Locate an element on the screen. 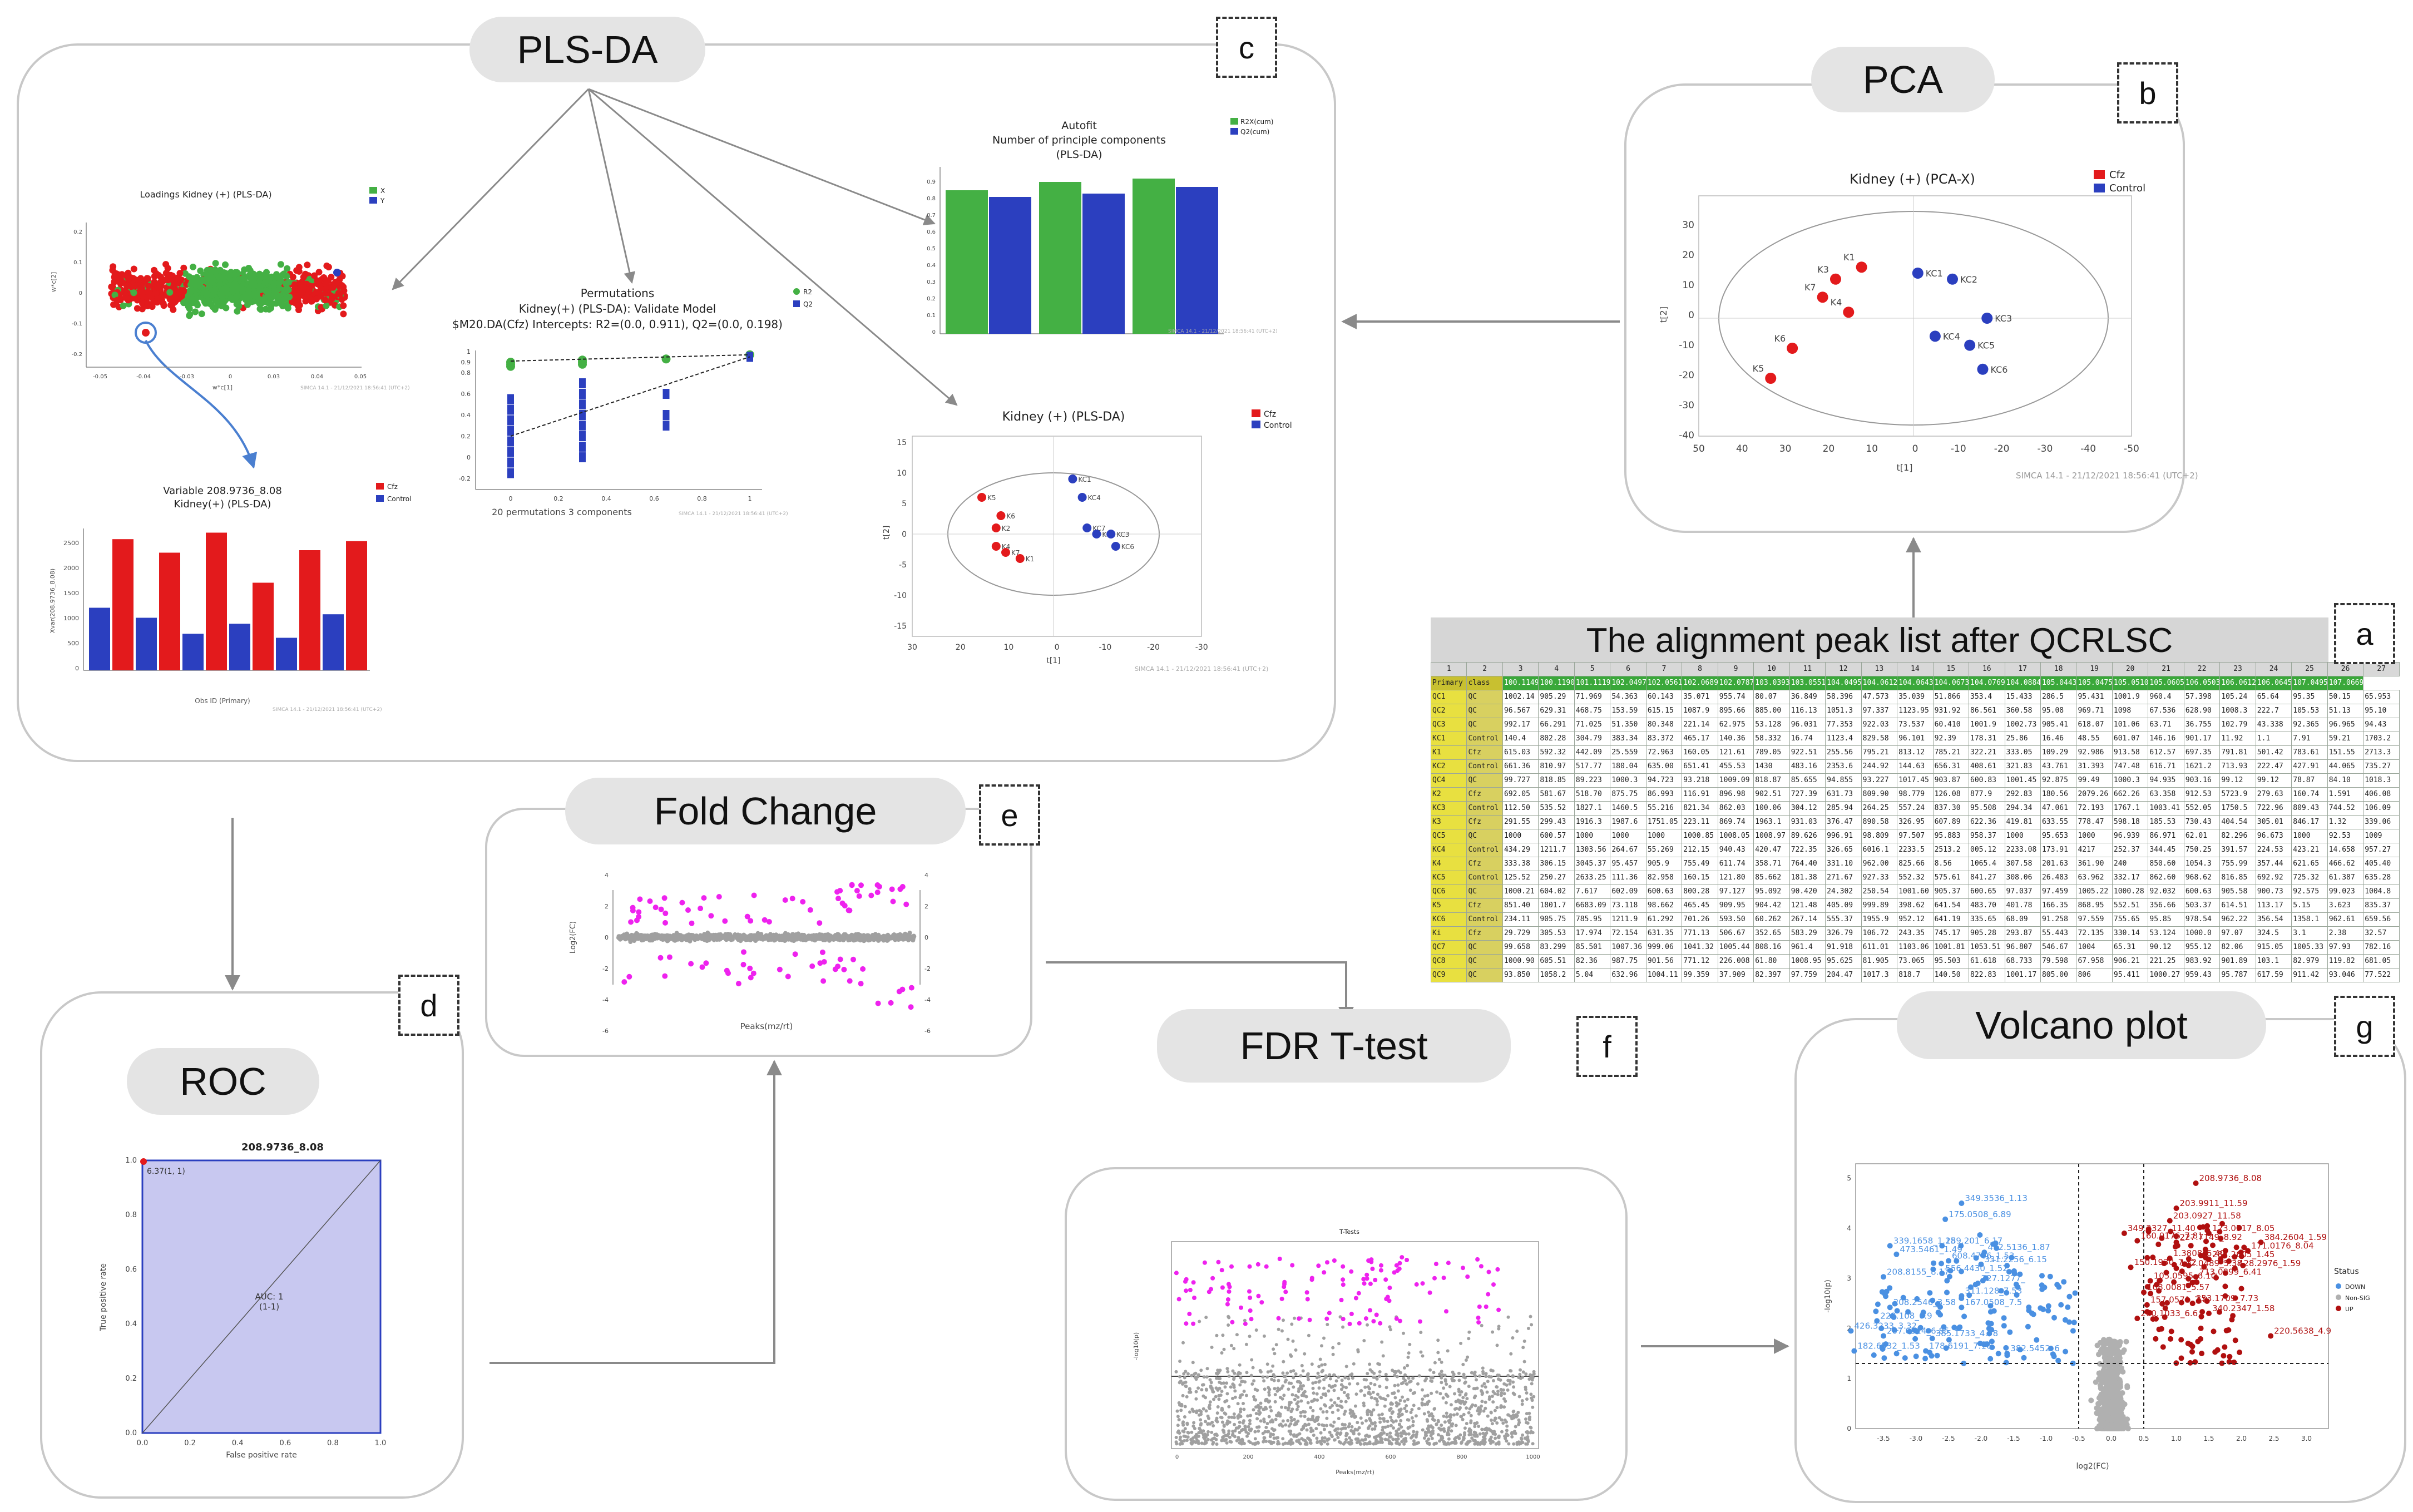 The image size is (2413, 1512). volcano-xtick: 2.0 is located at coordinates (2241, 1438).